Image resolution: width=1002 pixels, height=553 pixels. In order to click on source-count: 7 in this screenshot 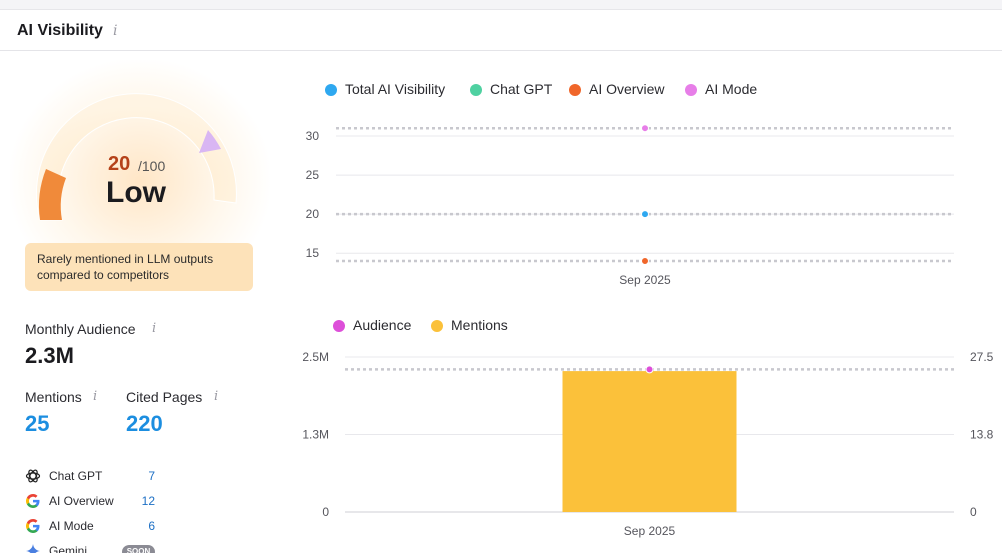, I will do `click(151, 476)`.